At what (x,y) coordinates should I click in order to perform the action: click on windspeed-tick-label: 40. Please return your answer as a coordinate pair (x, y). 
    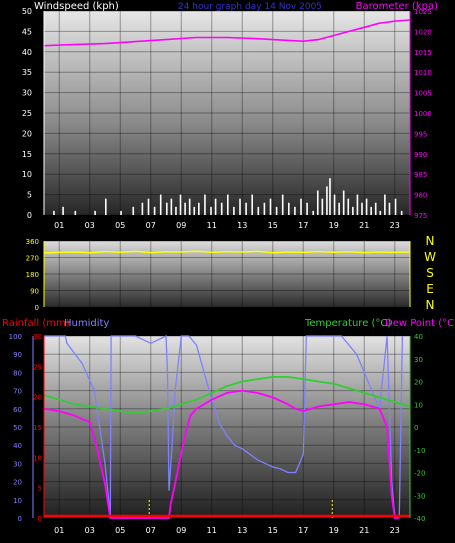
    Looking at the image, I should click on (27, 52).